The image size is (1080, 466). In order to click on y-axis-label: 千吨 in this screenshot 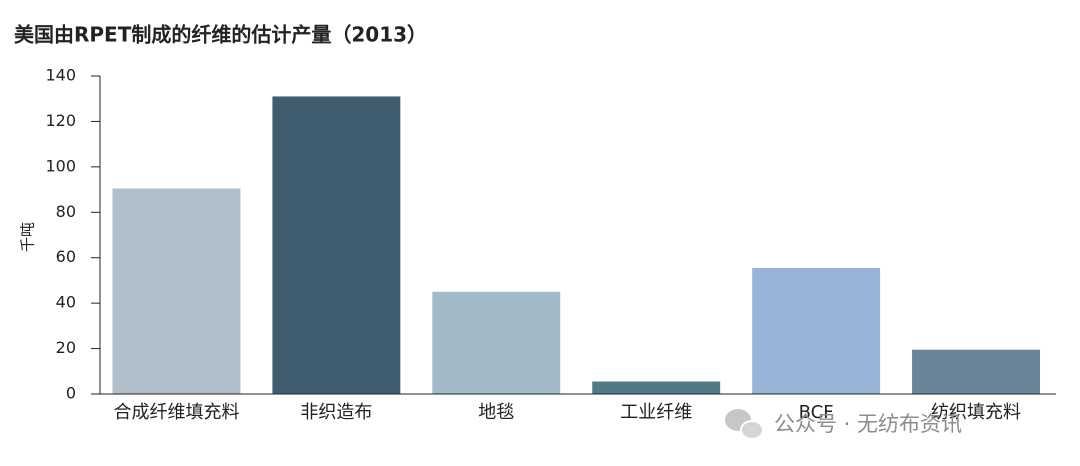, I will do `click(28, 237)`.